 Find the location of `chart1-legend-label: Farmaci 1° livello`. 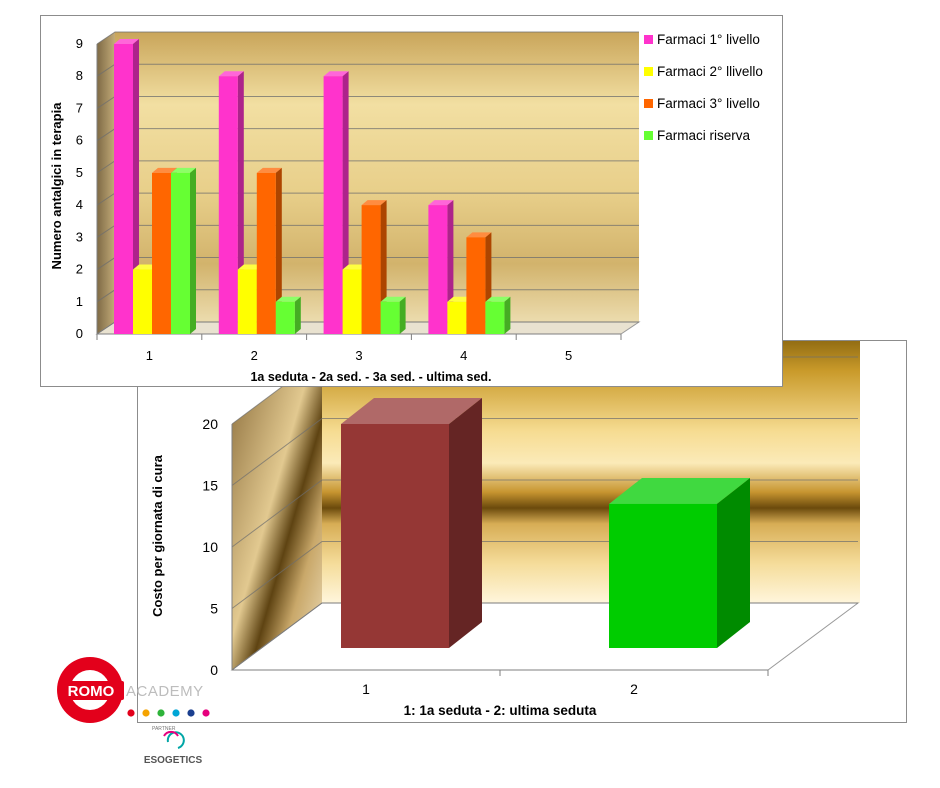

chart1-legend-label: Farmaci 1° livello is located at coordinates (708, 39).